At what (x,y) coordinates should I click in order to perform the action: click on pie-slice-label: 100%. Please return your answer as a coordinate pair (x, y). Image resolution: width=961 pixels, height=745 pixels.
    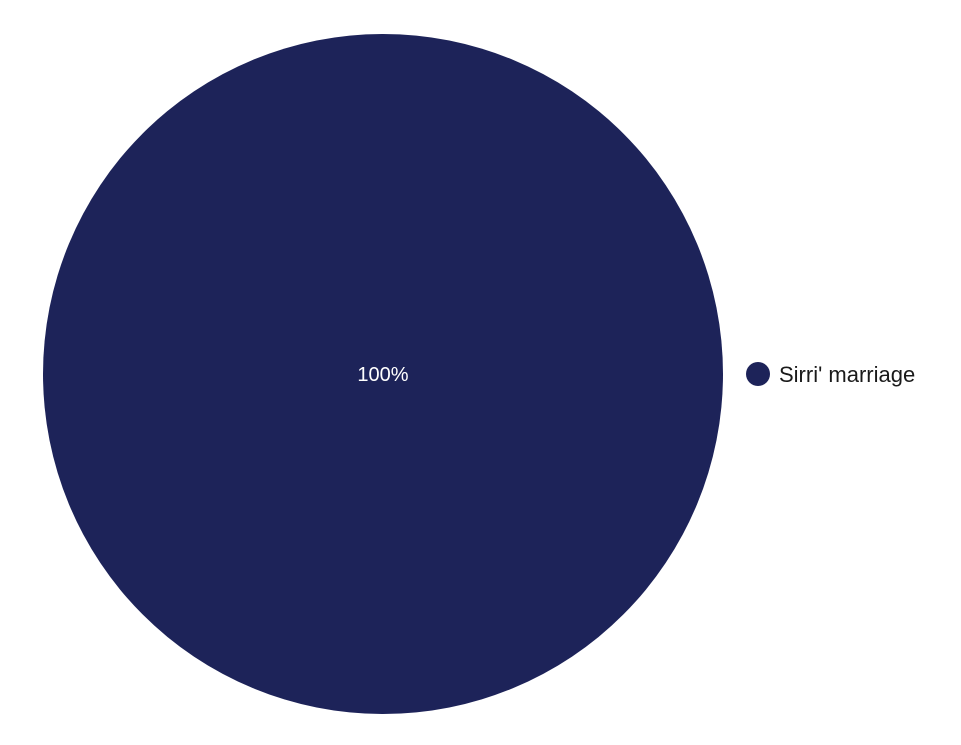
    Looking at the image, I should click on (382, 375).